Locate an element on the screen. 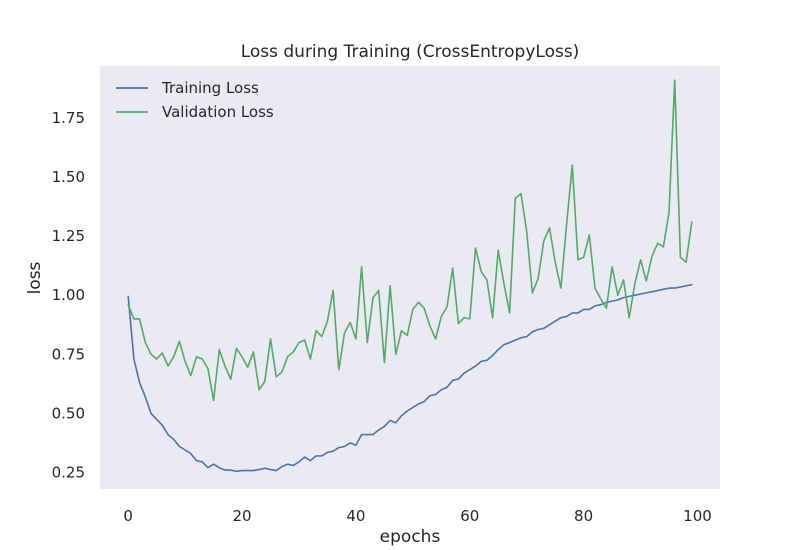 The width and height of the screenshot is (800, 550). x-tick-label: 80 is located at coordinates (583, 516).